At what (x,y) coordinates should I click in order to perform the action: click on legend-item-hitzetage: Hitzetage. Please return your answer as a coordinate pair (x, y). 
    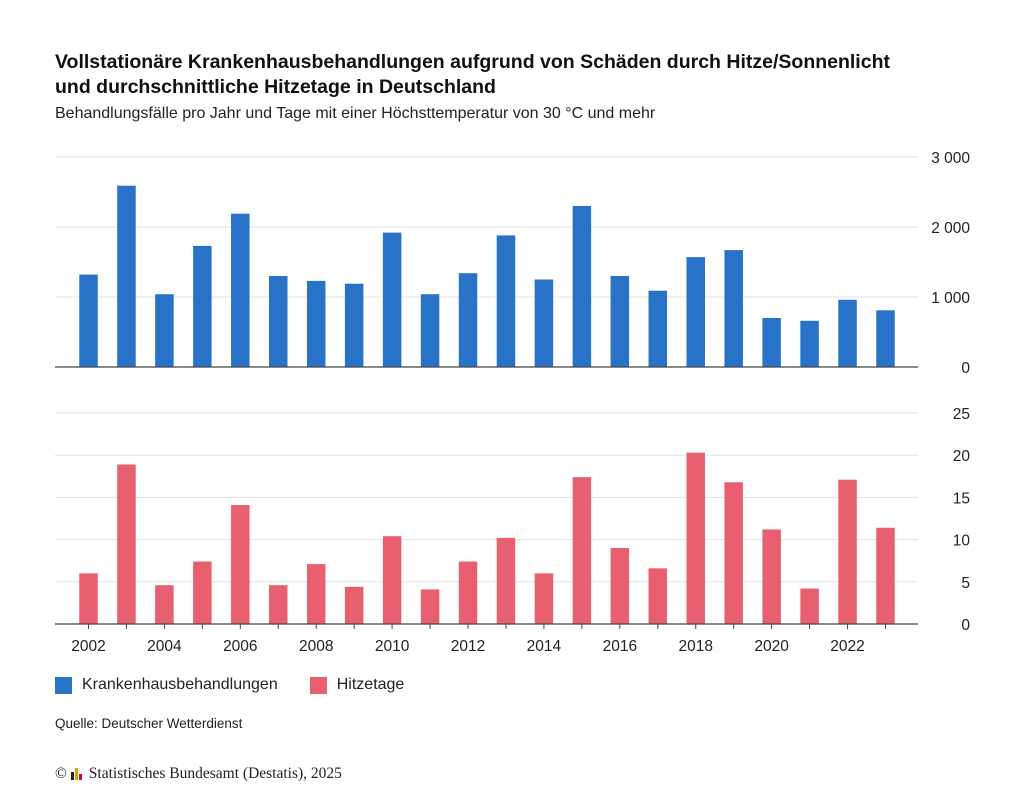
    Looking at the image, I should click on (357, 685).